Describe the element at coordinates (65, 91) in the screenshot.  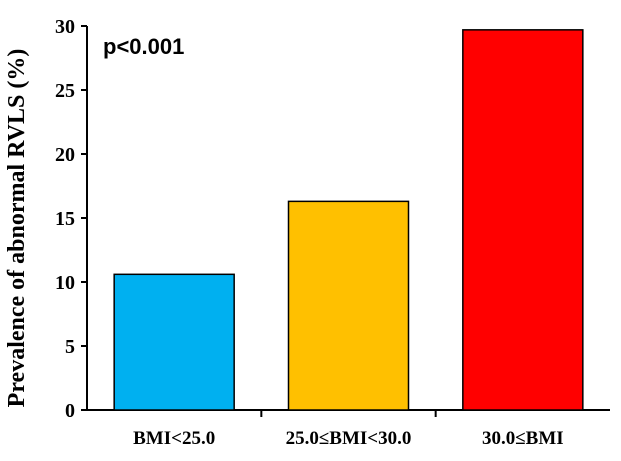
I see `y-tick-label: 25` at that location.